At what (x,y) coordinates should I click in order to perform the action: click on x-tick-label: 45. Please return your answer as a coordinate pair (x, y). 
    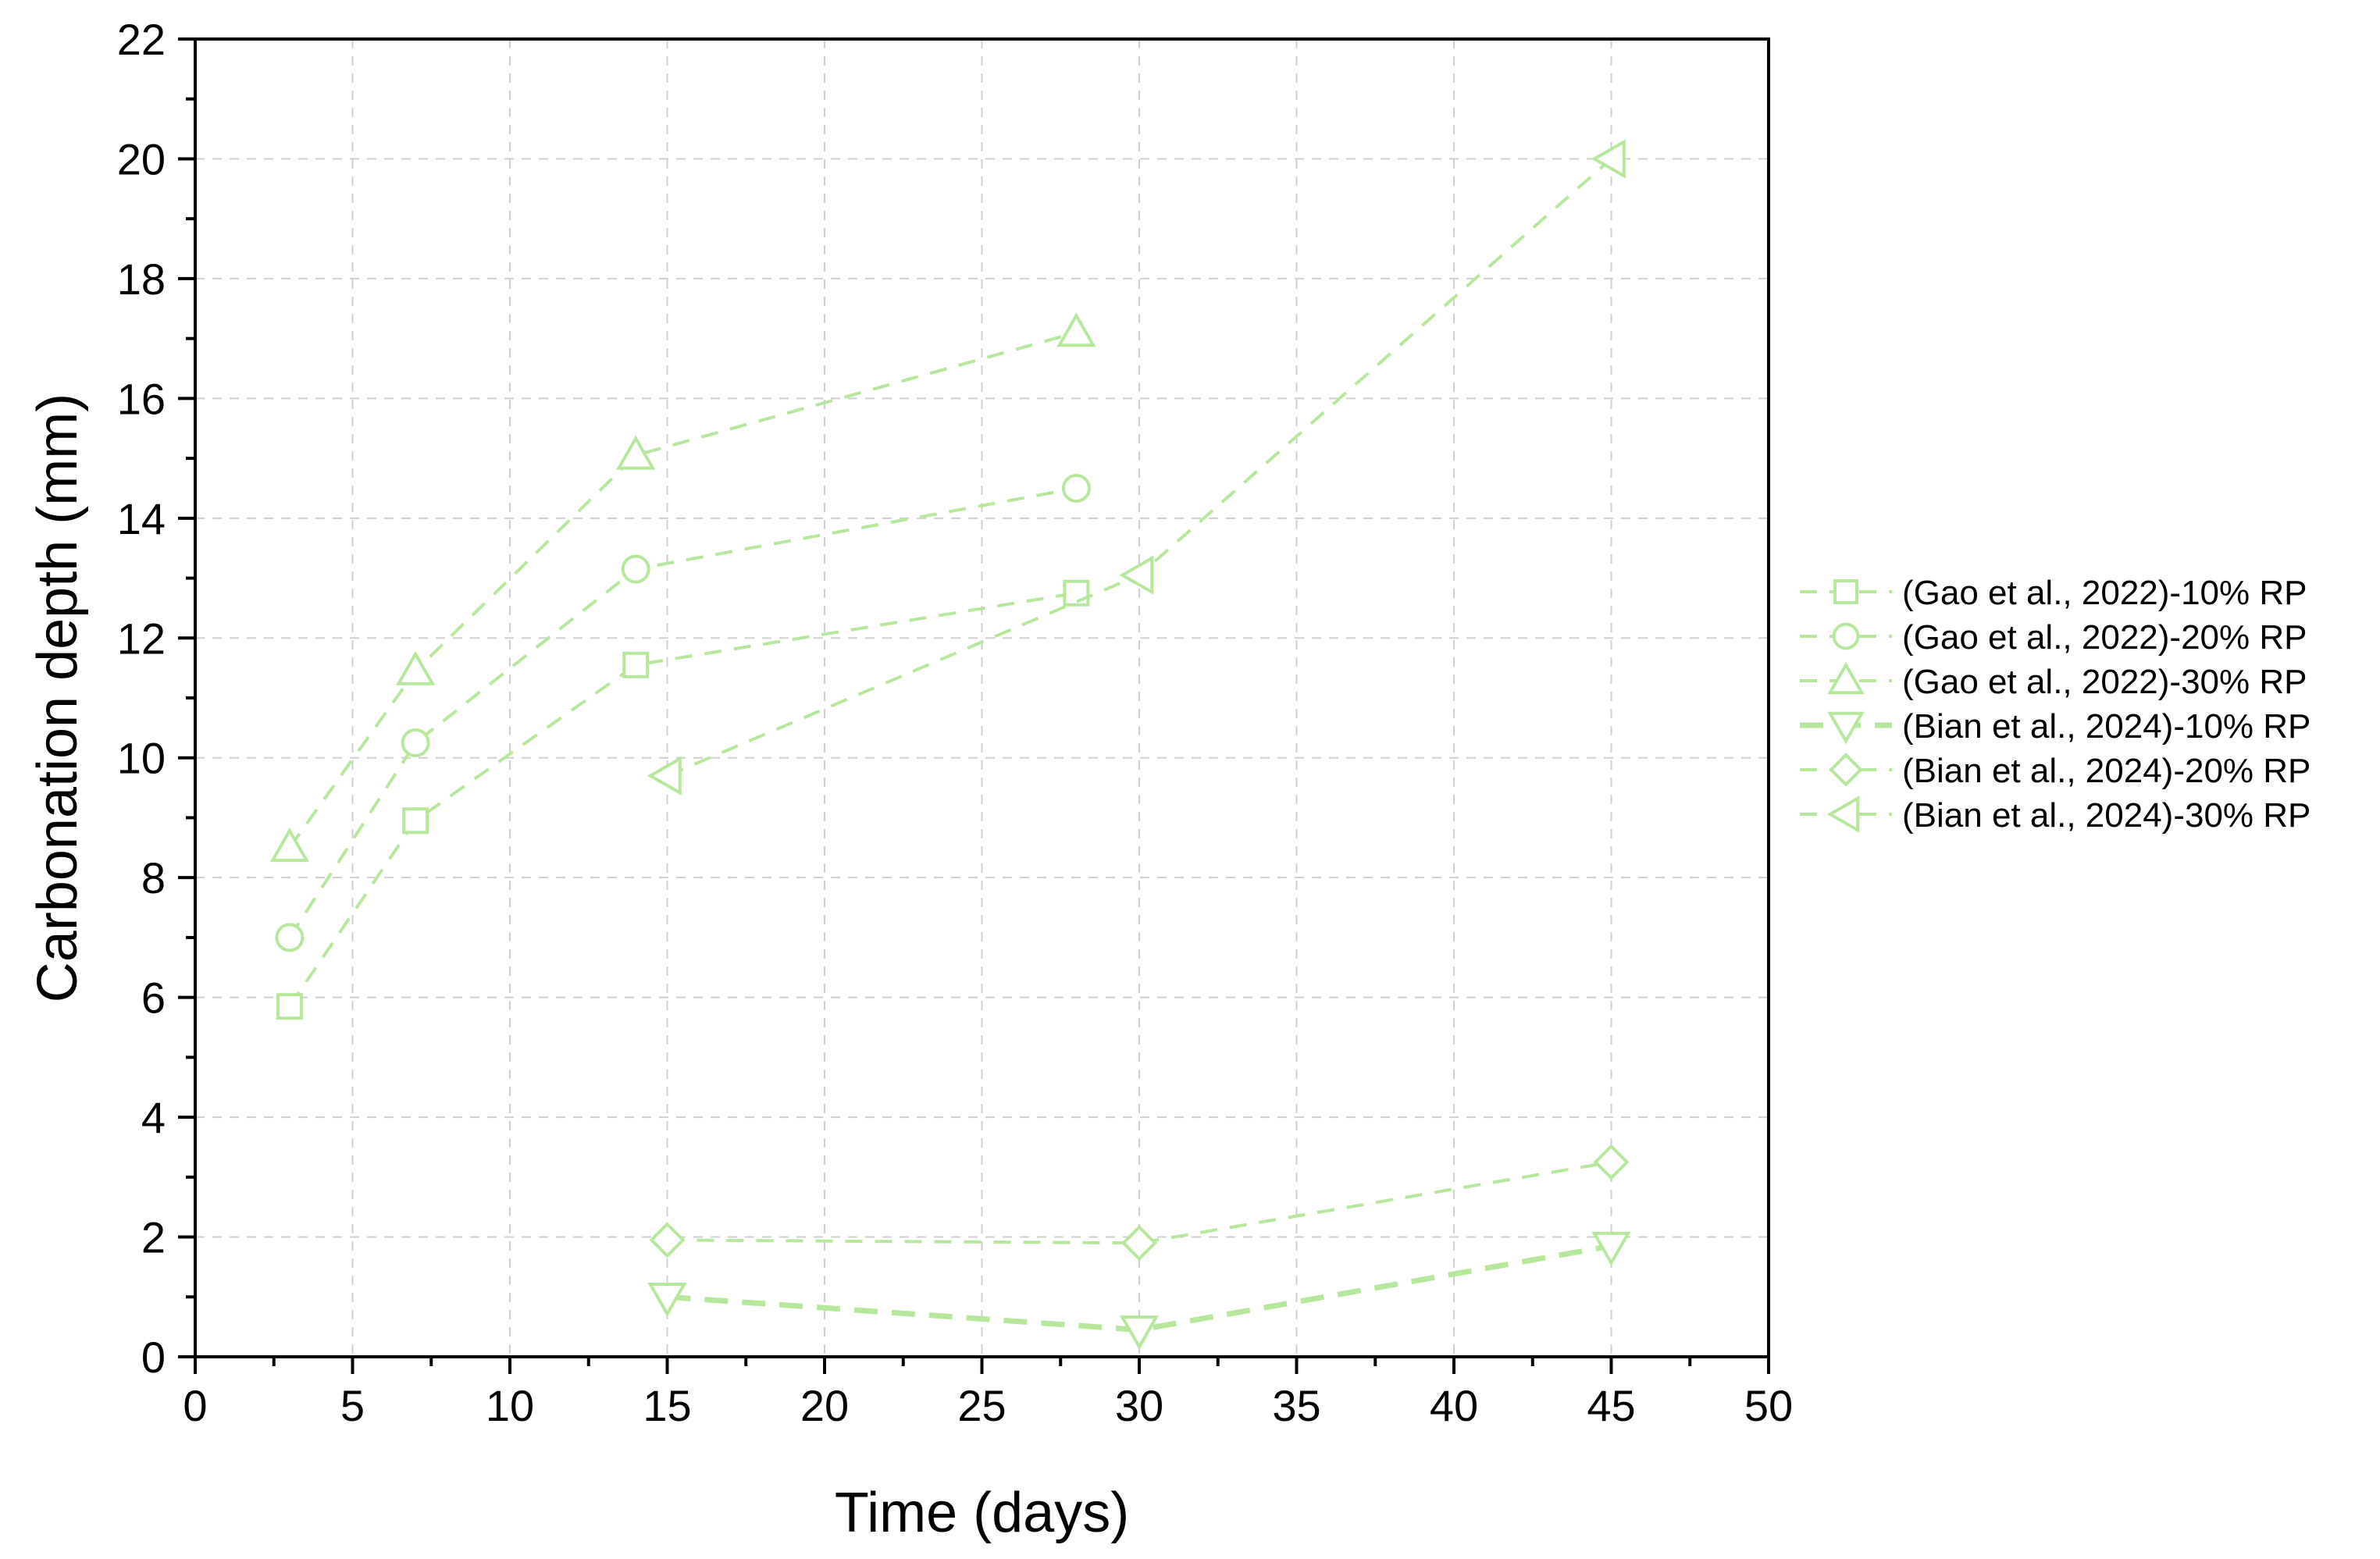
    Looking at the image, I should click on (1611, 1405).